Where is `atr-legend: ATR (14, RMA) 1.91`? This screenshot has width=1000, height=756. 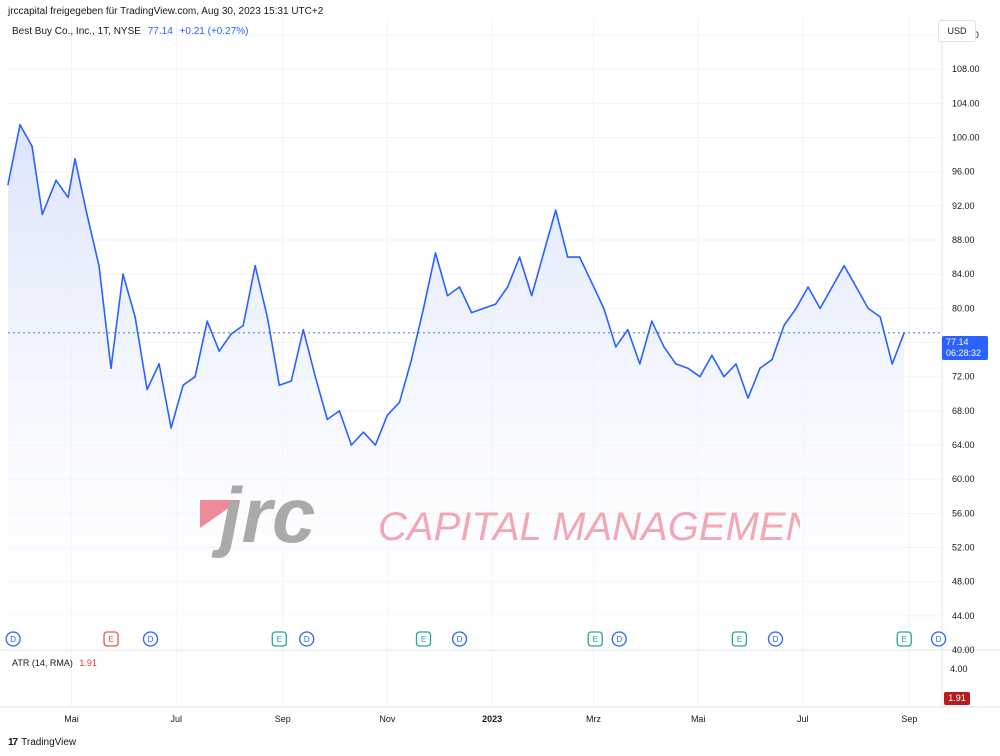 atr-legend: ATR (14, RMA) 1.91 is located at coordinates (54, 663).